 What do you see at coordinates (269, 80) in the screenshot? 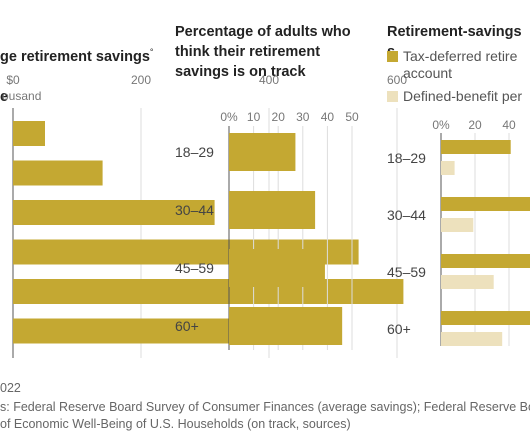
I see `left-x-tick-label: 400` at bounding box center [269, 80].